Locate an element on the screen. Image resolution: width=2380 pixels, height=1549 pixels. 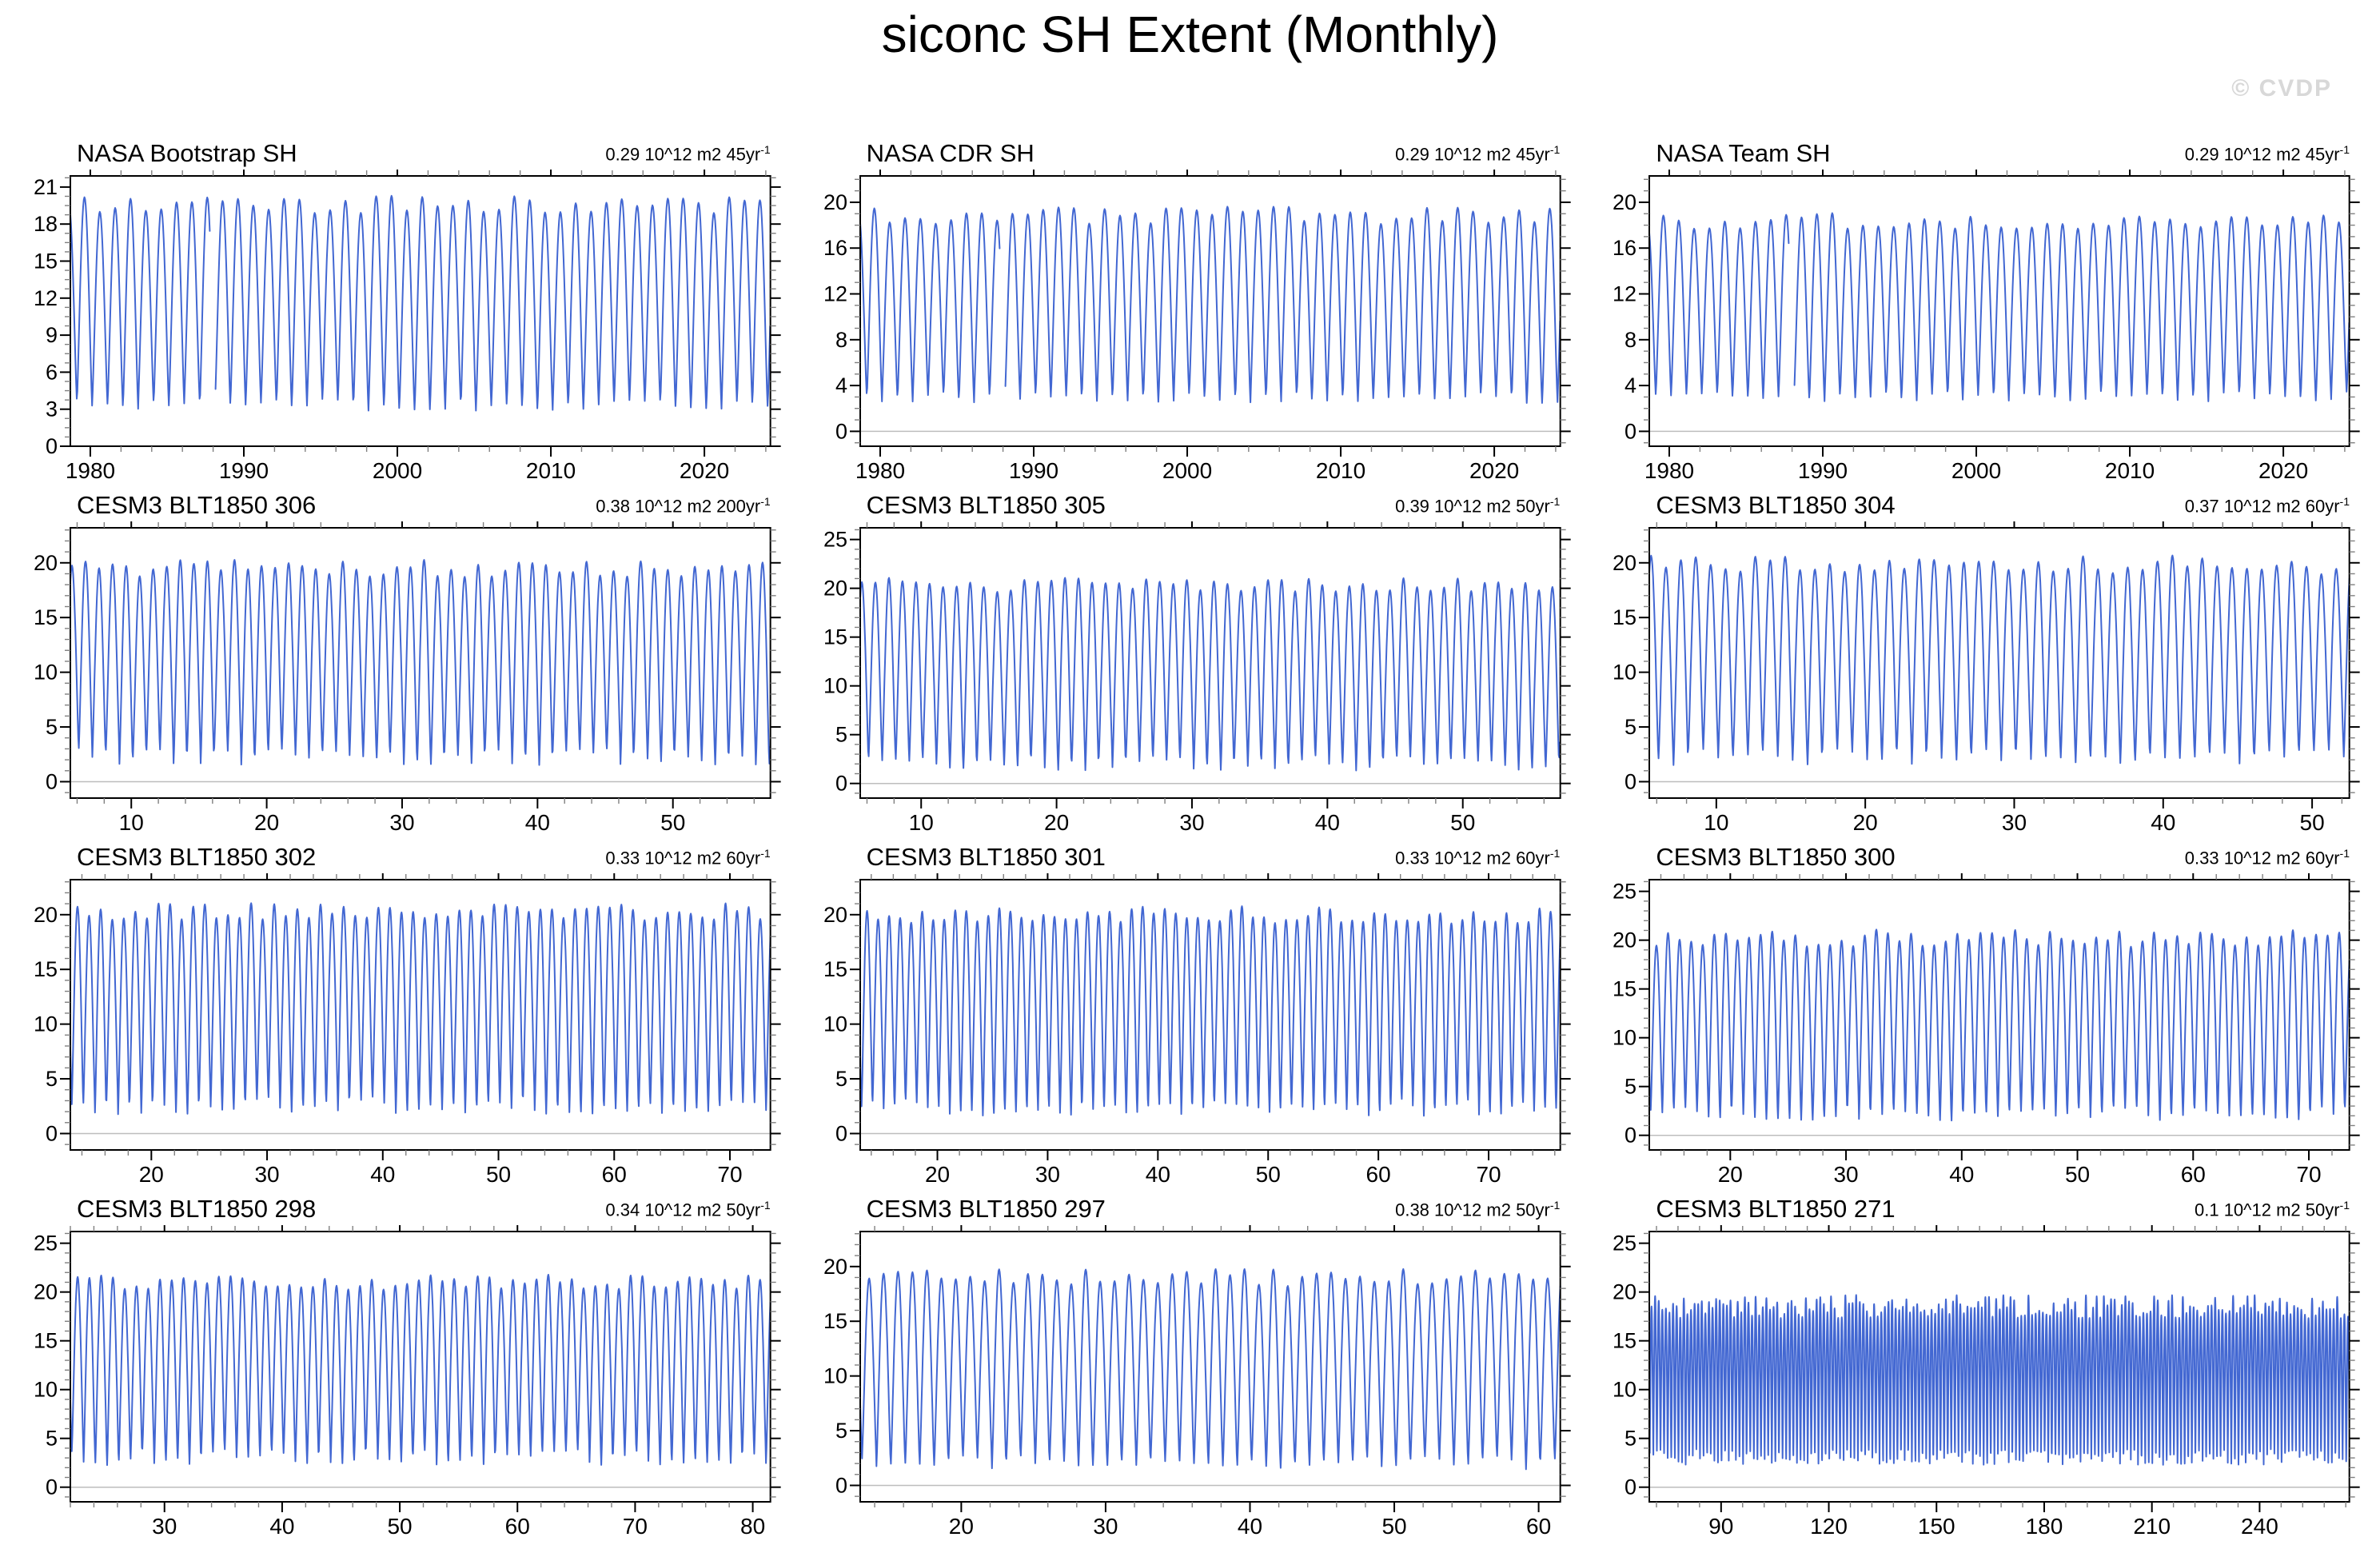
trend-text: 0.37 10^12 m2 60yr is located at coordinates (2262, 506).